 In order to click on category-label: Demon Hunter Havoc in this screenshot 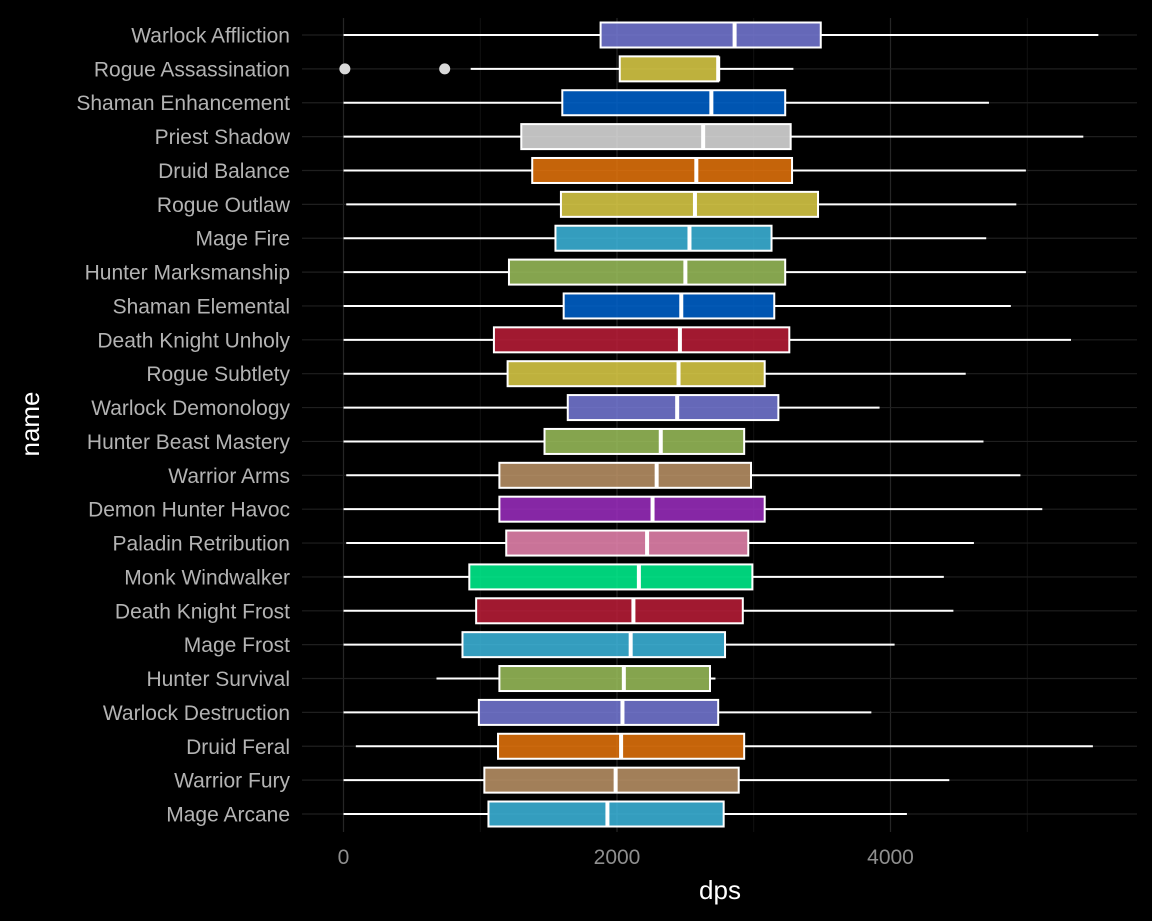, I will do `click(189, 510)`.